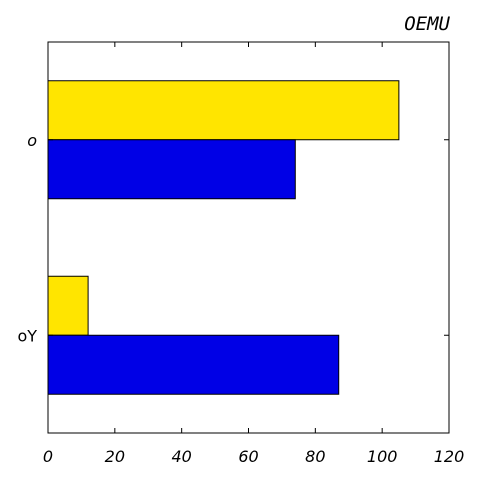  I want to click on x-tick-label: 20, so click(115, 456).